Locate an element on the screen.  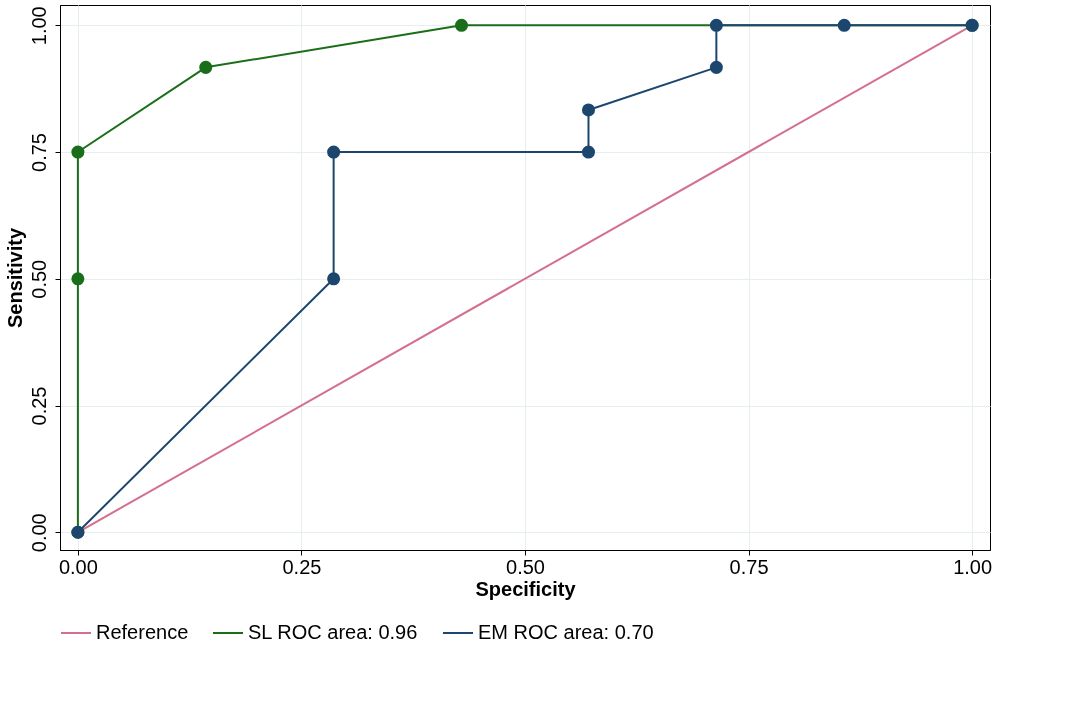
x-tick-label: 0.00 is located at coordinates (78, 566).